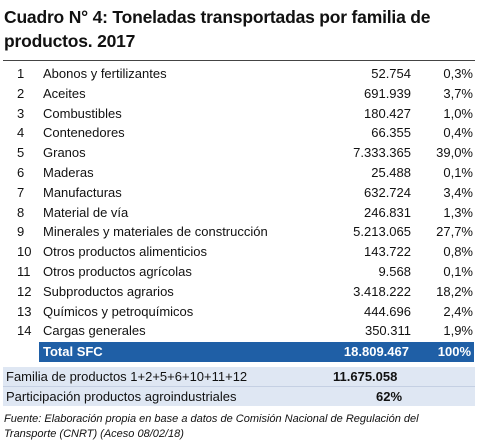 This screenshot has height=448, width=477. I want to click on product-family: Contenedores, so click(84, 133).